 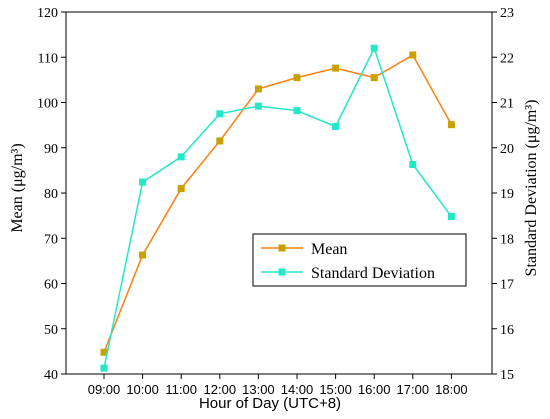 I want to click on x-tick-label: 13:00, so click(x=258, y=389).